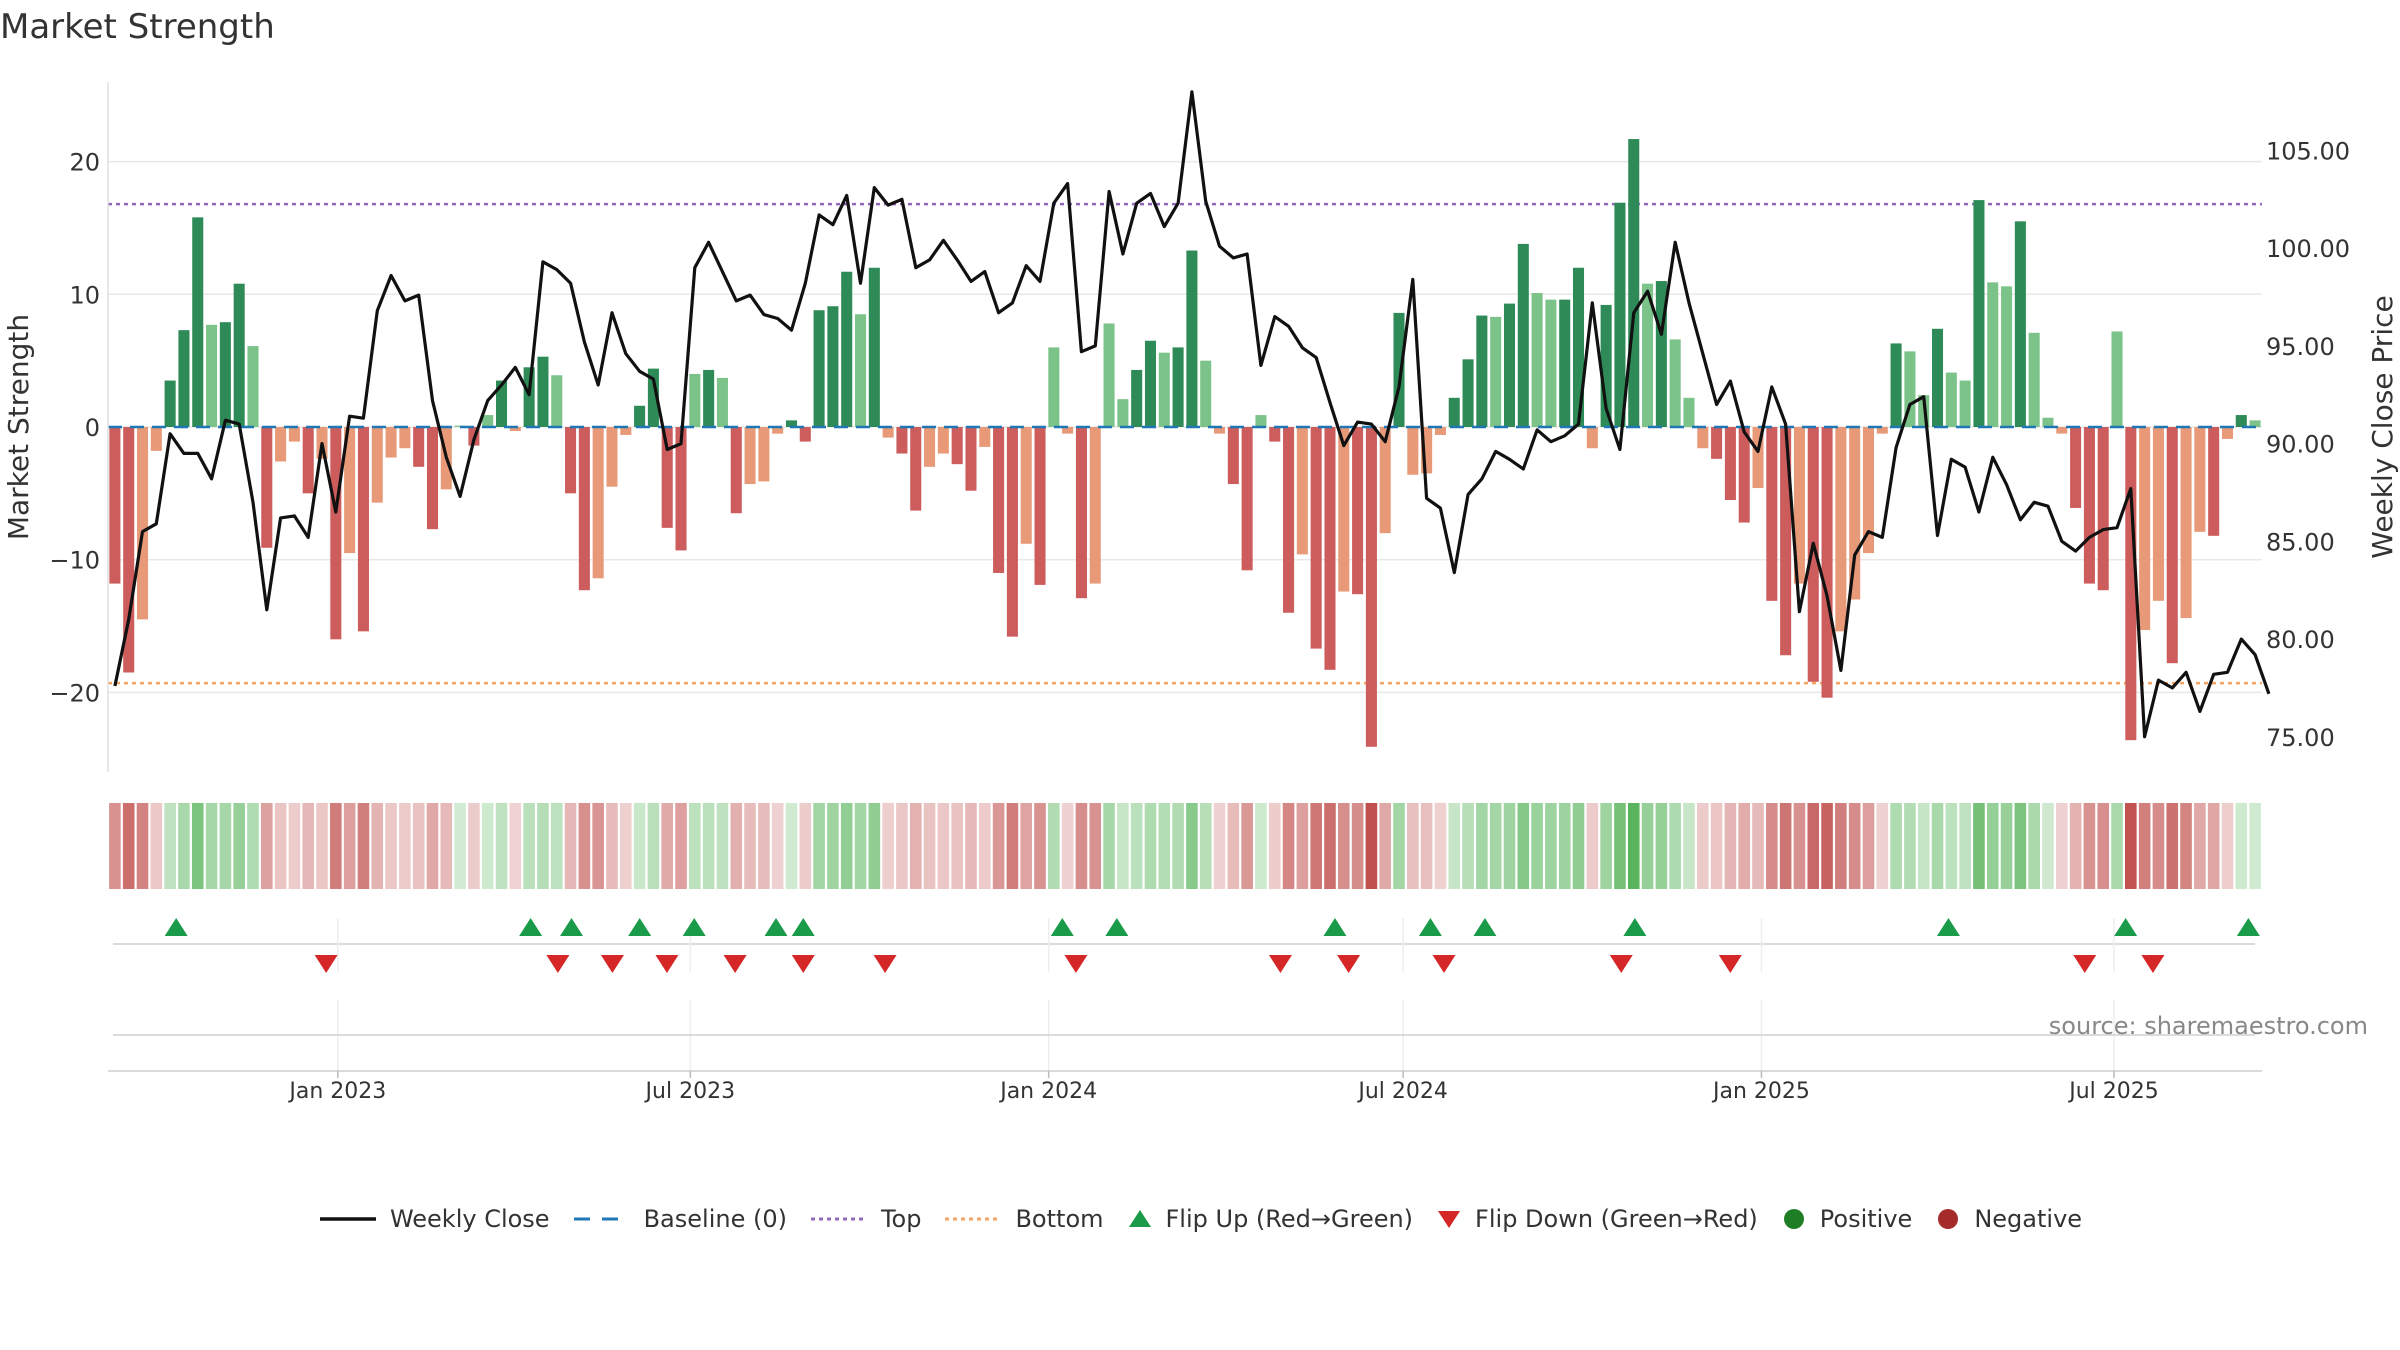 The width and height of the screenshot is (2400, 1350). I want to click on x-tick-label: Jul 2024, so click(1402, 1091).